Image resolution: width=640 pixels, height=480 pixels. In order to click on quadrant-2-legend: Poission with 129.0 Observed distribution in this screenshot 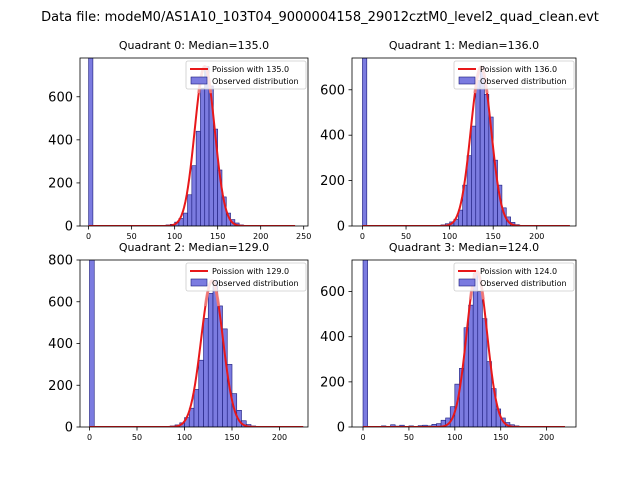, I will do `click(246, 277)`.